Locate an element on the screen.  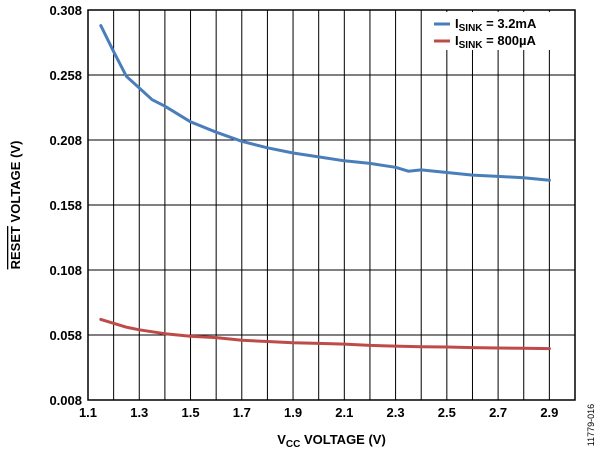
y-tick-label: 0.258 is located at coordinates (65, 75).